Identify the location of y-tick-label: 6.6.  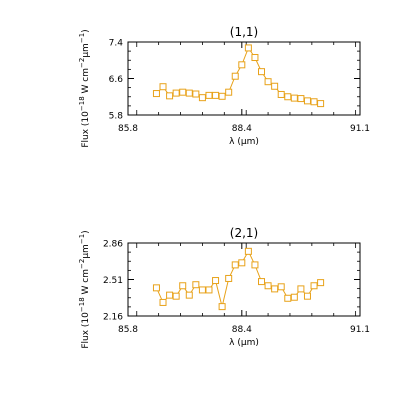
(116, 80).